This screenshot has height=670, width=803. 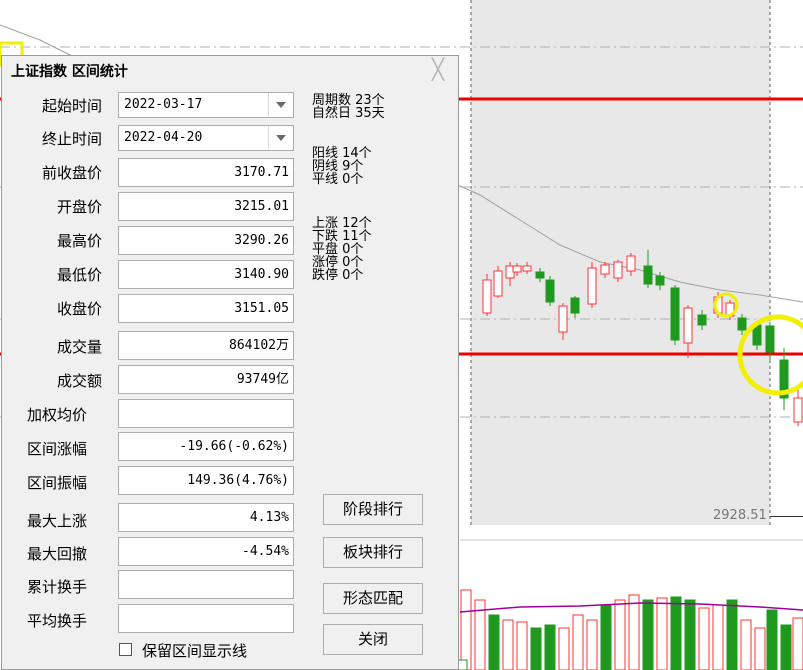 I want to click on avg-turnover-field, so click(x=206, y=618).